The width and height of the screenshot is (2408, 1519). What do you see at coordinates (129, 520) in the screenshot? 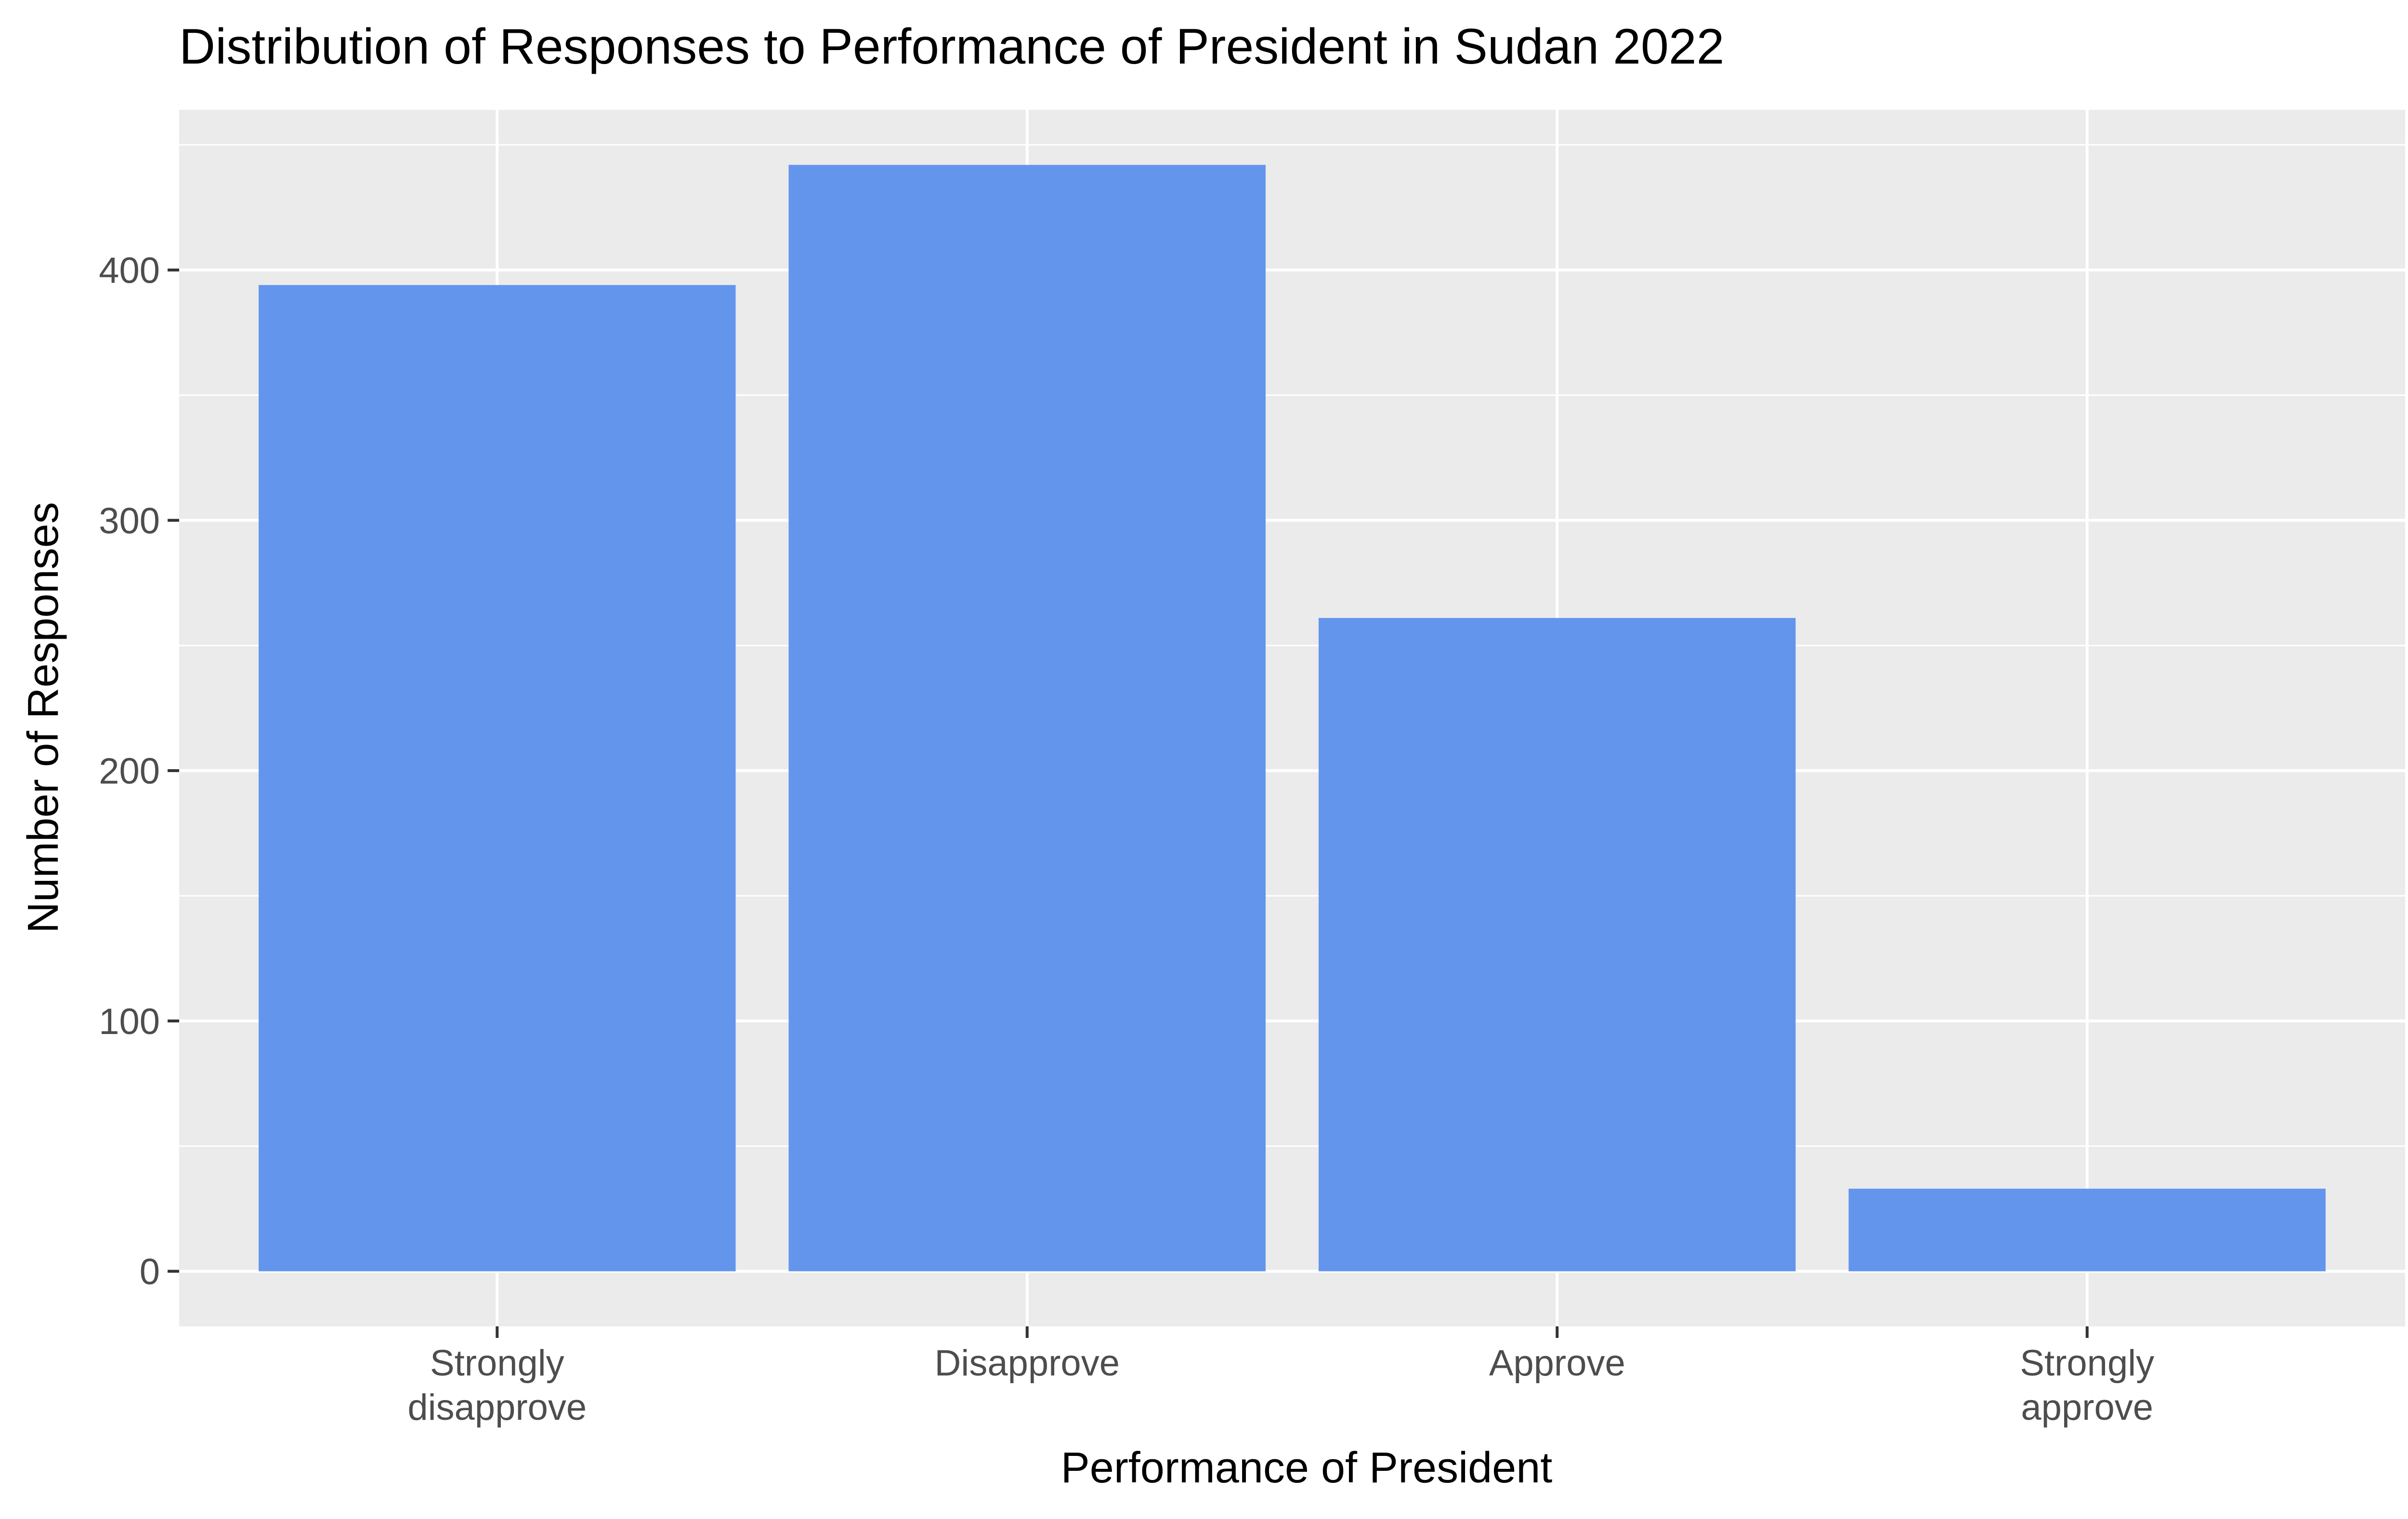
I see `y-tick-label: 300` at bounding box center [129, 520].